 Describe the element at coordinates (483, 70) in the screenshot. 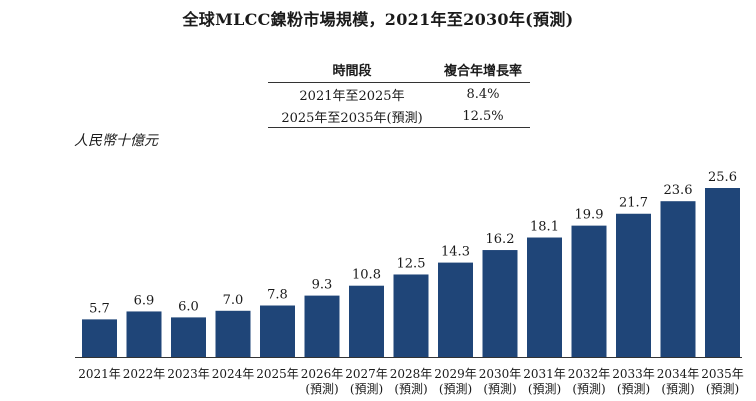

I see `cagr-header-rate: 複合年增長率` at that location.